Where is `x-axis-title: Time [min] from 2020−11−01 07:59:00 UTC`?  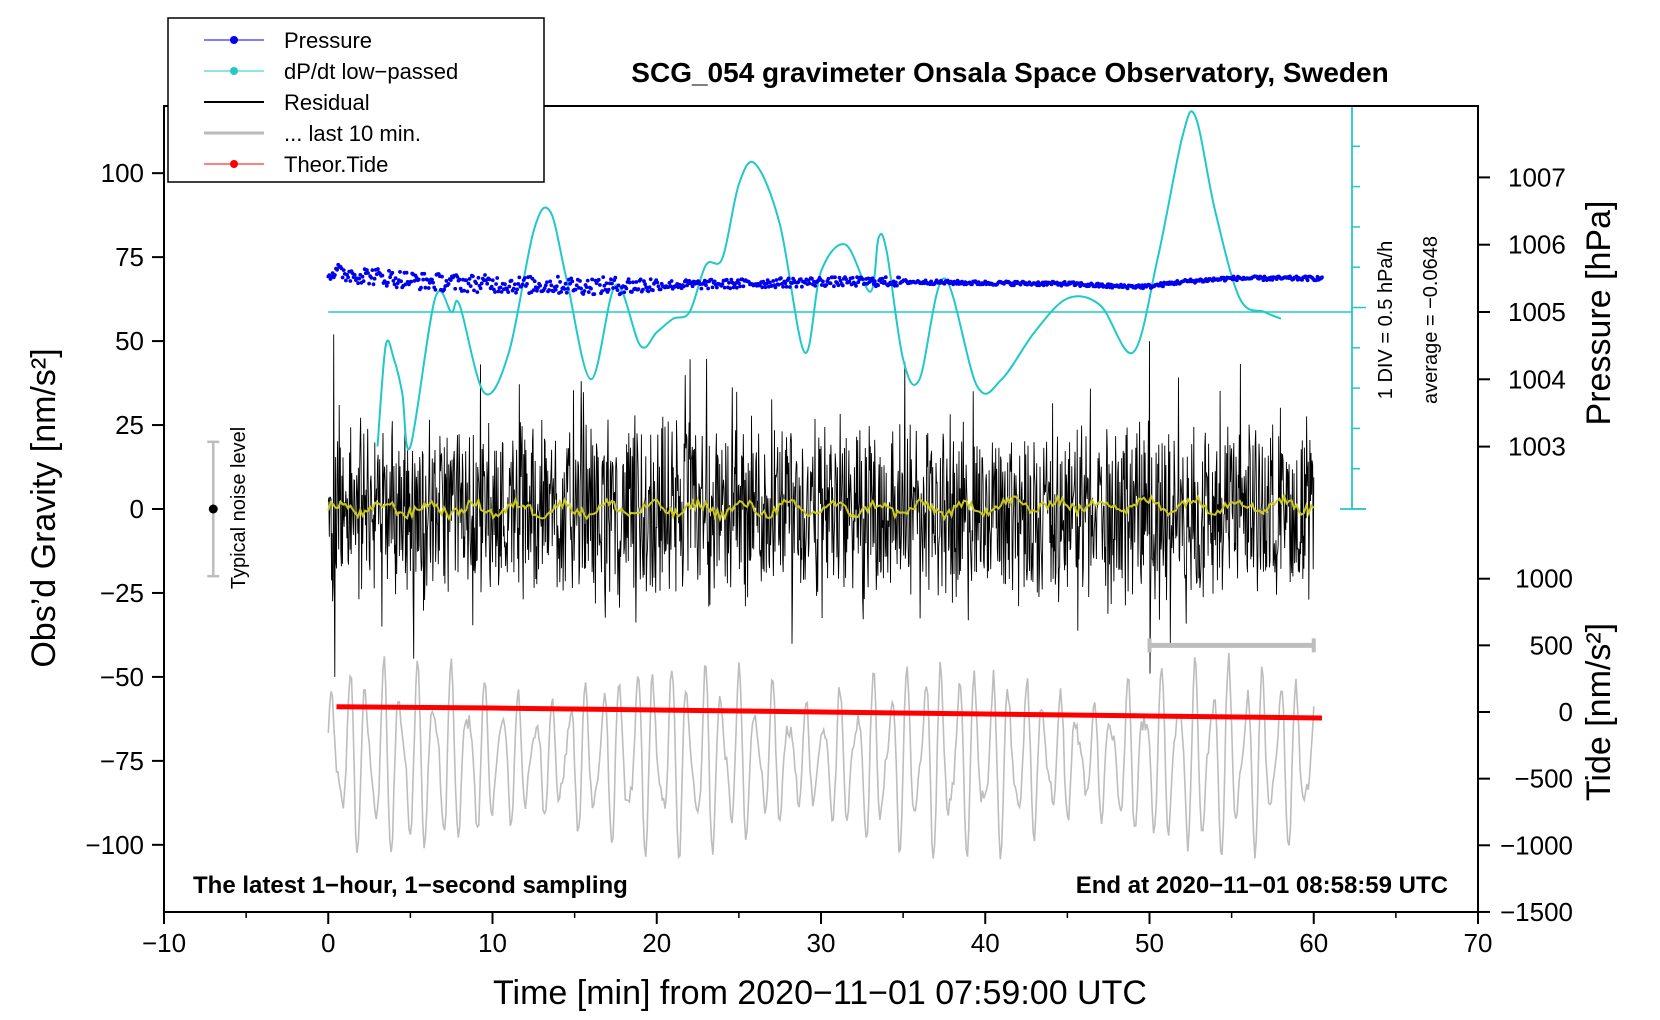 x-axis-title: Time [min] from 2020−11−01 07:59:00 UTC is located at coordinates (820, 993).